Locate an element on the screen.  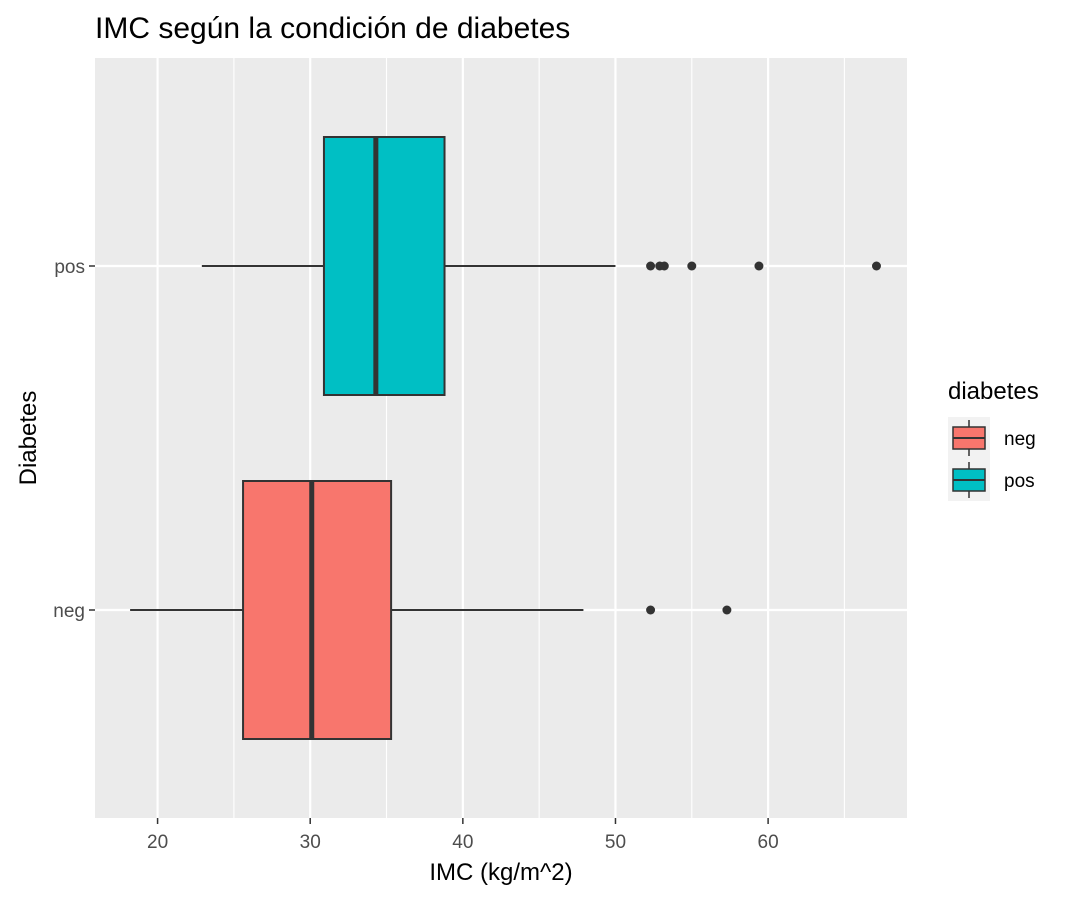
x-axis-title: IMC (kg/m^2) is located at coordinates (500, 872).